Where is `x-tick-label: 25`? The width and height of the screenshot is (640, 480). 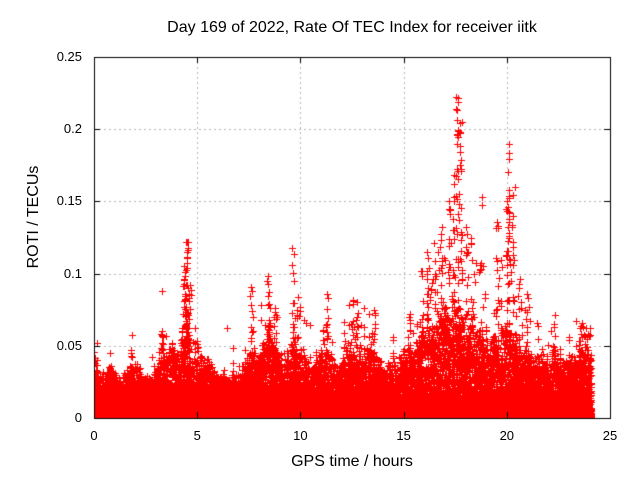 x-tick-label: 25 is located at coordinates (610, 435).